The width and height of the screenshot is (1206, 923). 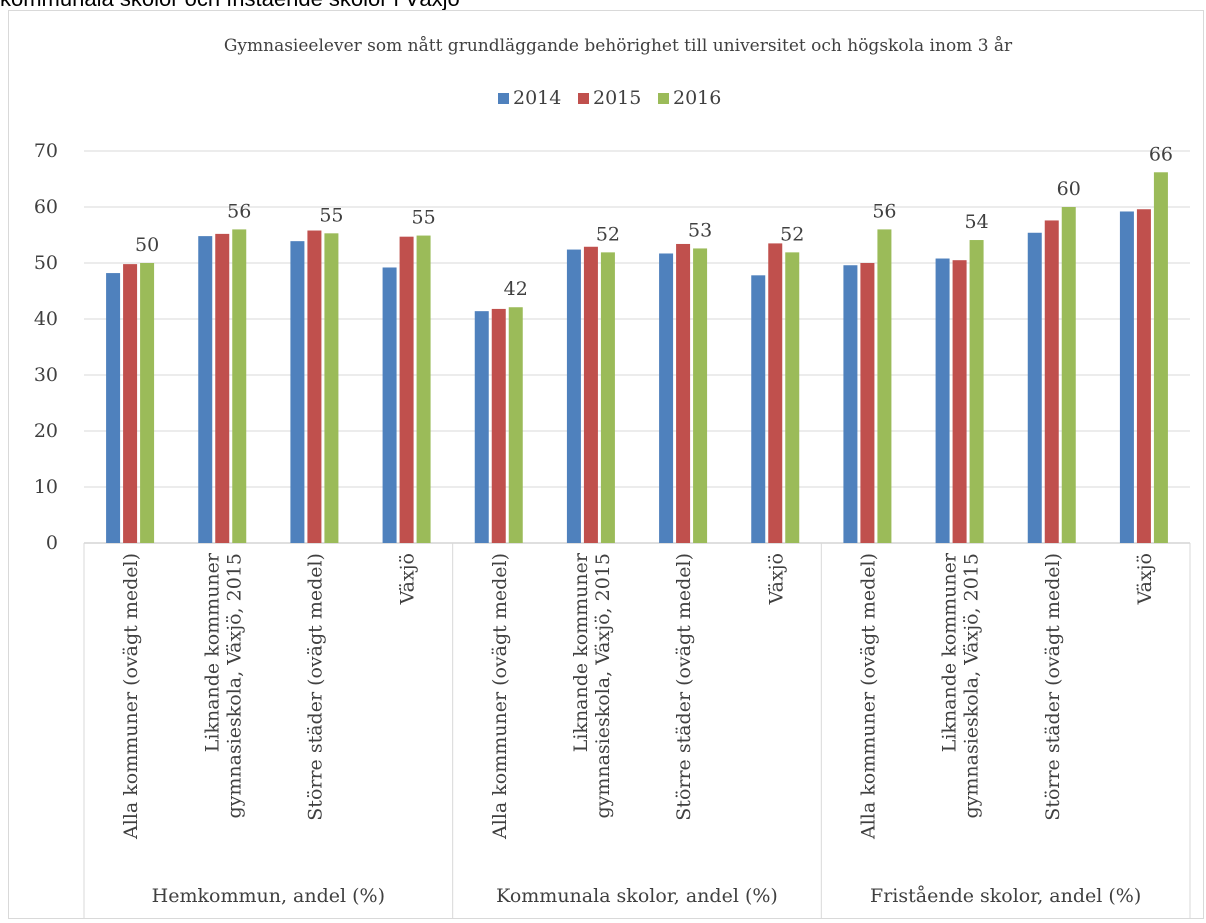 What do you see at coordinates (637, 896) in the screenshot?
I see `x-group-label: Kommunala skolor, andel (%)` at bounding box center [637, 896].